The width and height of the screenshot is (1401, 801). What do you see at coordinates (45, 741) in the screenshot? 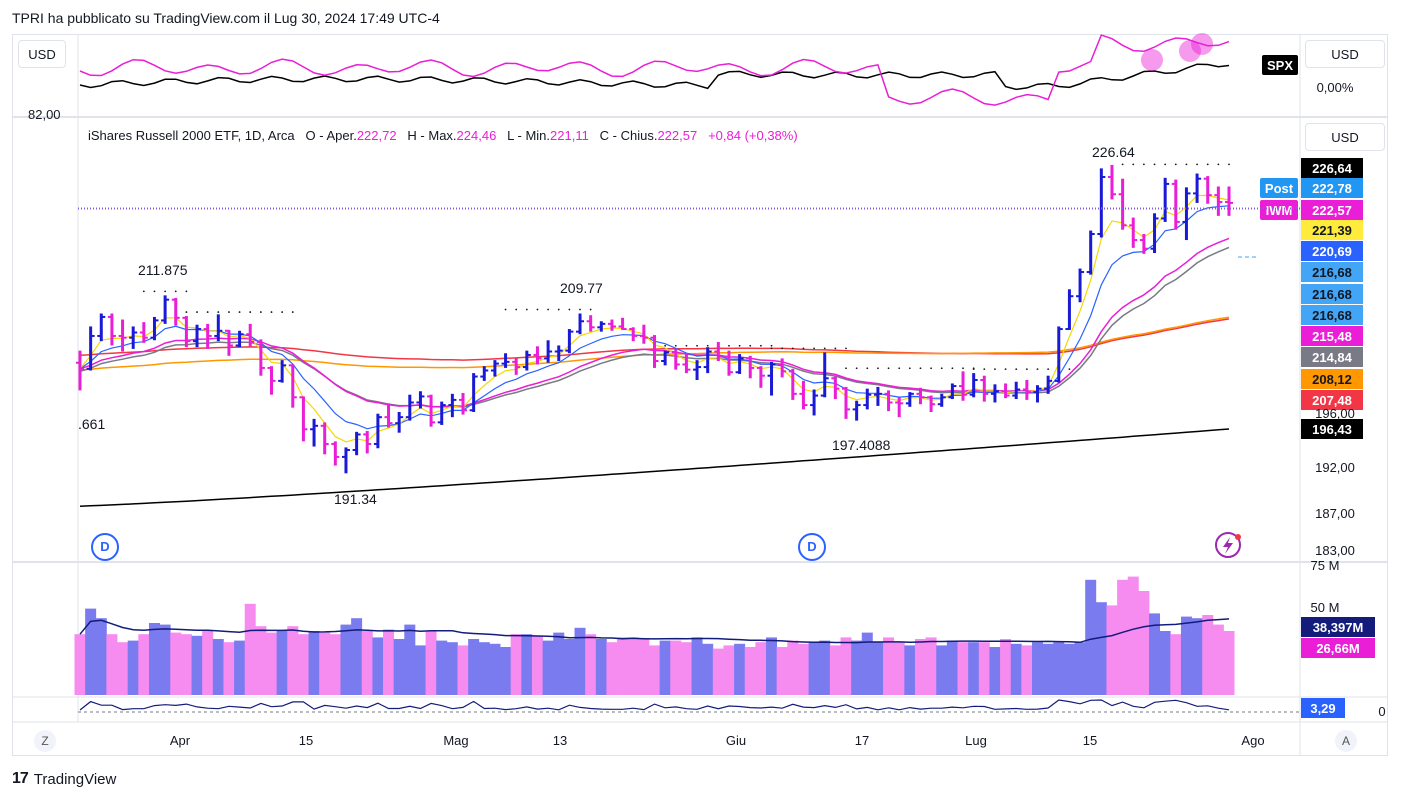
I see `zoom-button: Z` at bounding box center [45, 741].